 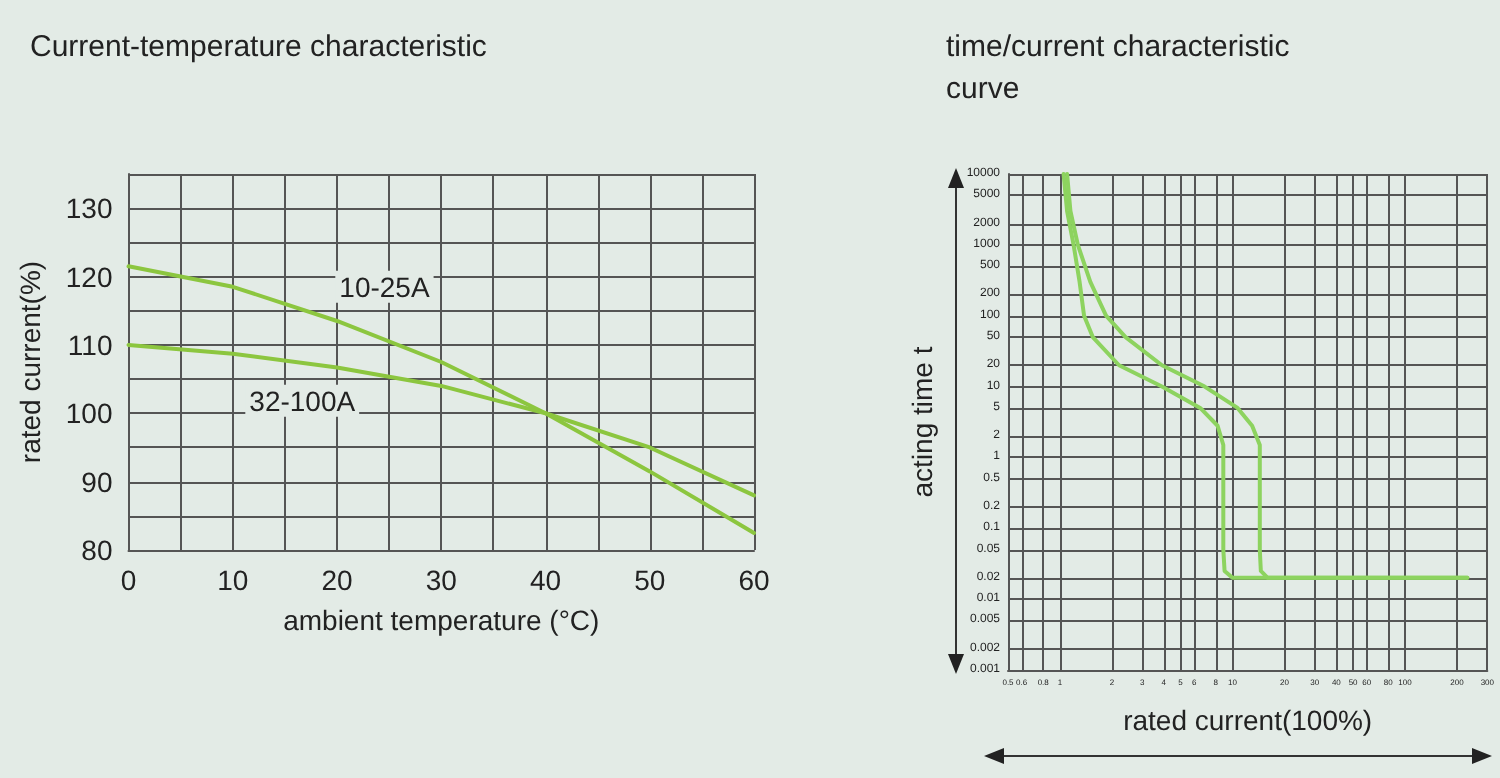 I want to click on x-axis-title: rated current(100%), so click(x=1248, y=720).